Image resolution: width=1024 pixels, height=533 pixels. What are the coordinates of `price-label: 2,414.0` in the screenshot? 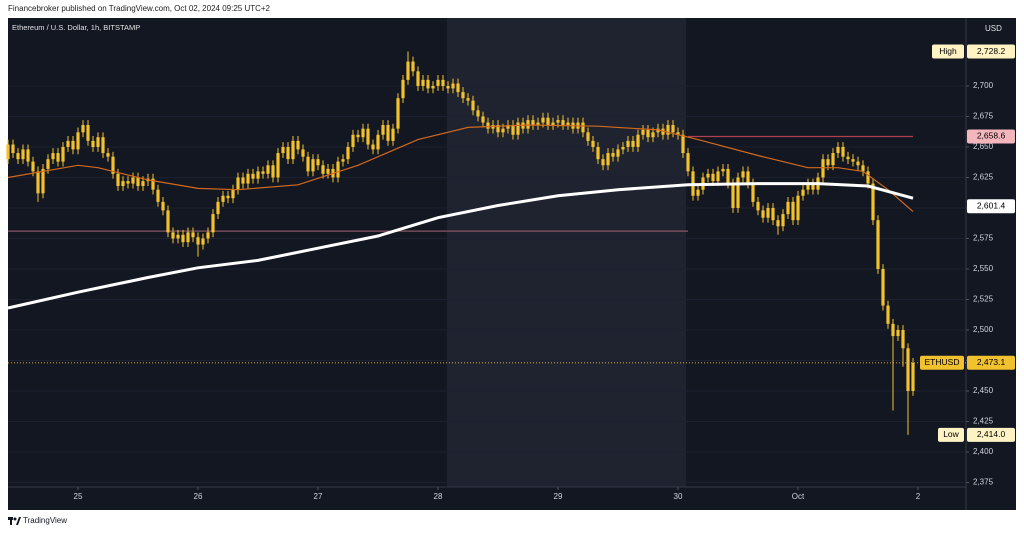 It's located at (991, 434).